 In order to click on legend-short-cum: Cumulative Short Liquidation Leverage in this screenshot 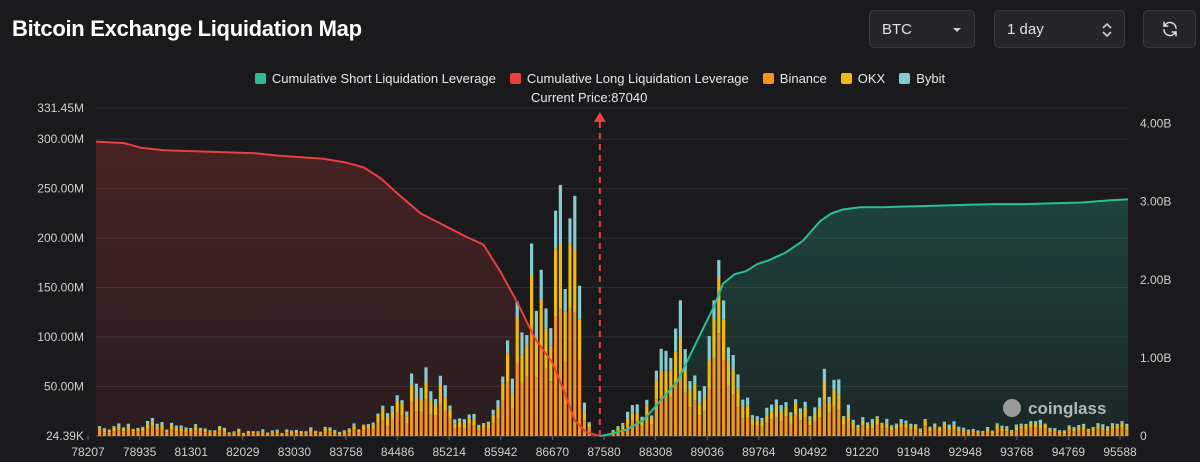, I will do `click(375, 78)`.